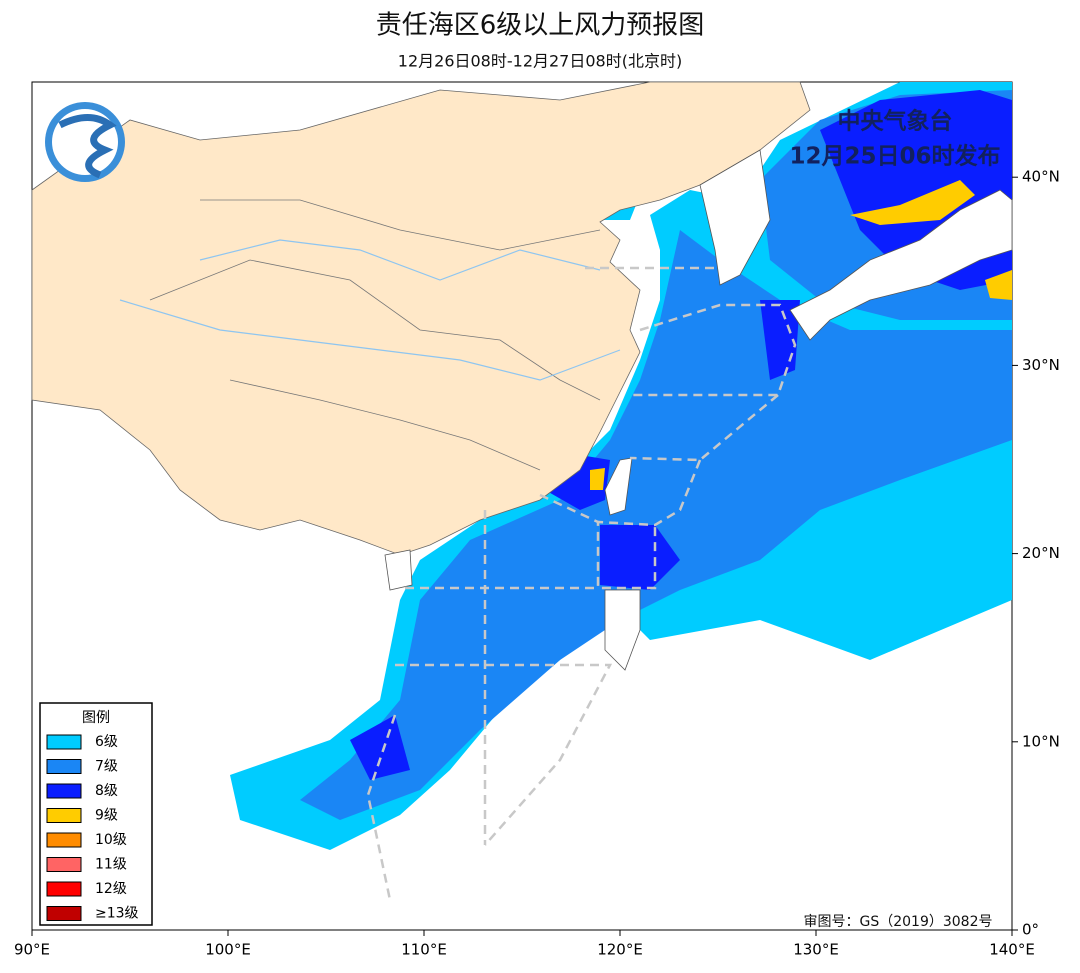 Image resolution: width=1080 pixels, height=973 pixels. I want to click on legend-label: 12级, so click(111, 889).